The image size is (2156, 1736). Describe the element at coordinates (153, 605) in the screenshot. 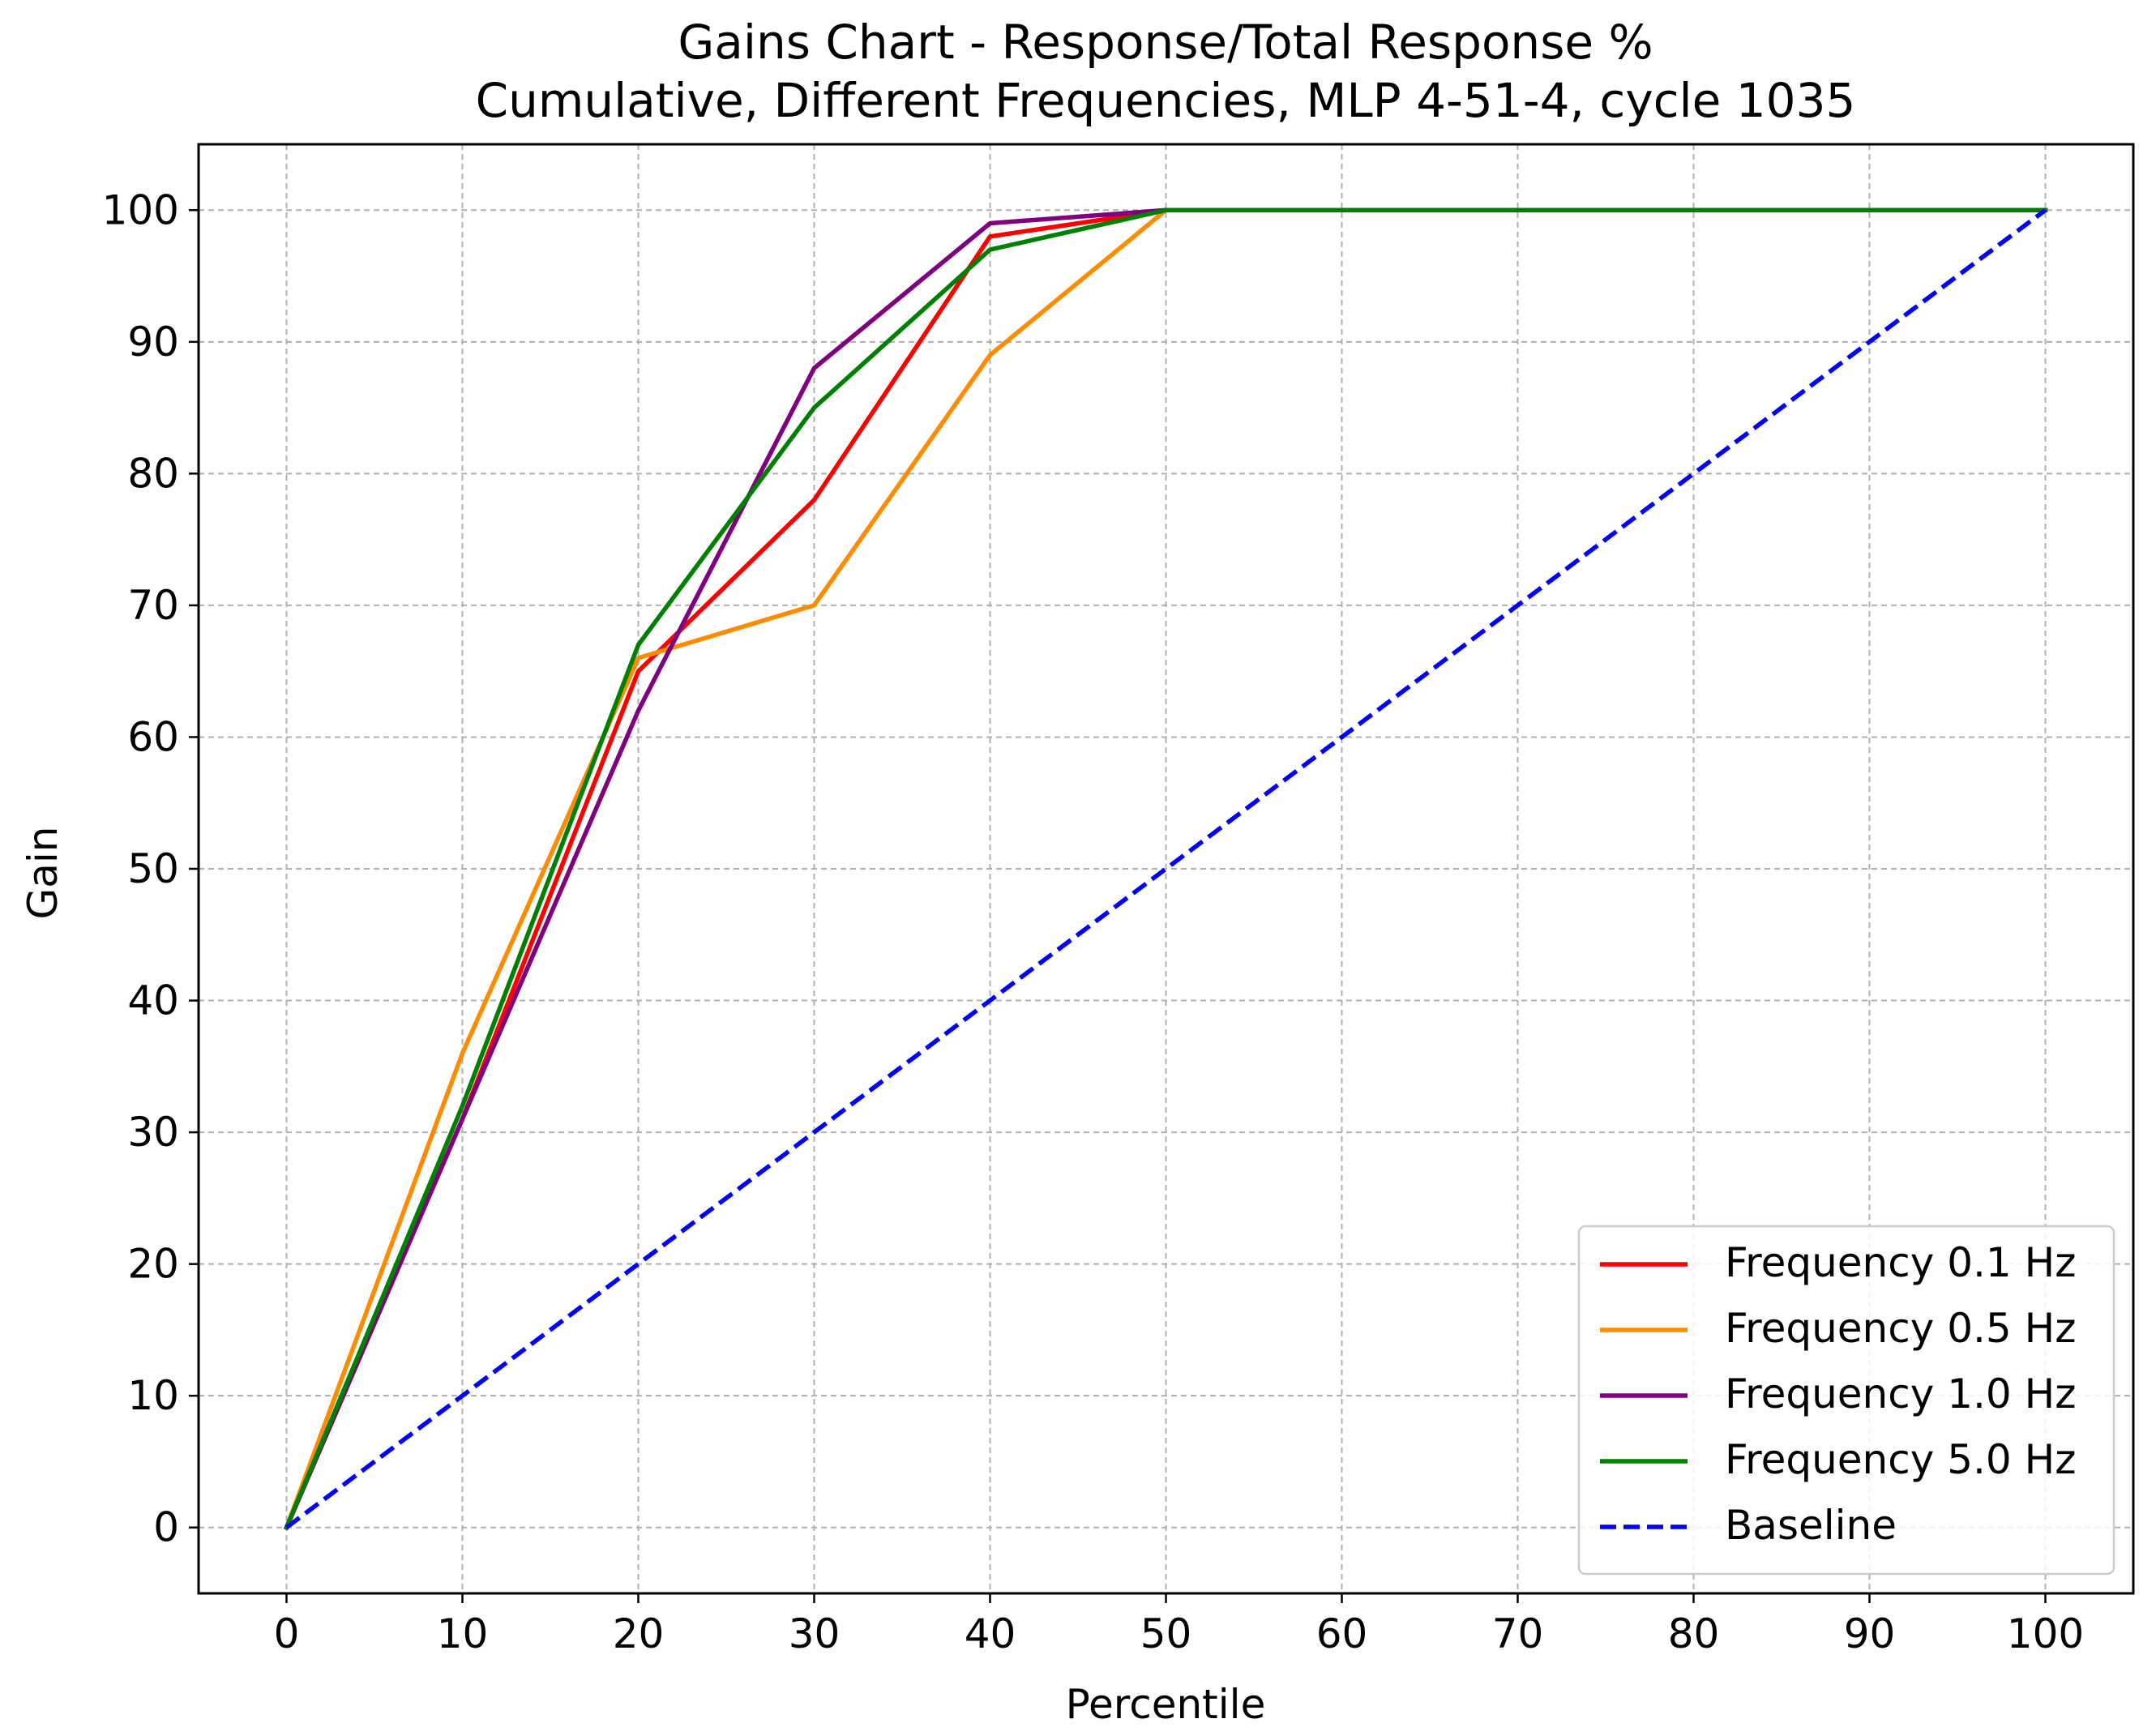

I see `y-tick-label: 70` at that location.